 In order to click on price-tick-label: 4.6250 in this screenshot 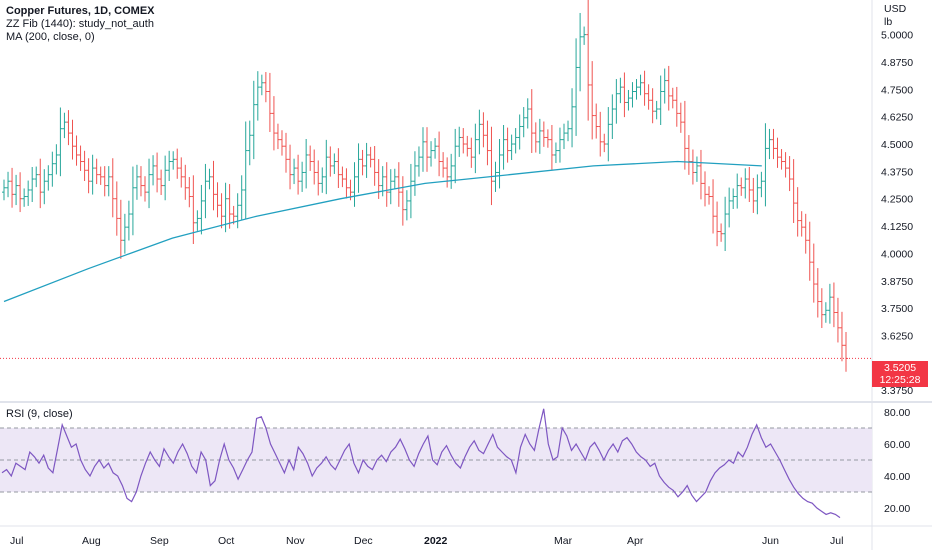, I will do `click(897, 118)`.